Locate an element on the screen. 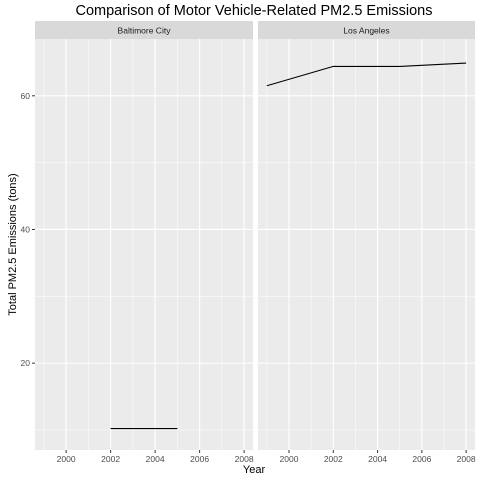 Image resolution: width=480 pixels, height=480 pixels. series-layer is located at coordinates (366, 74).